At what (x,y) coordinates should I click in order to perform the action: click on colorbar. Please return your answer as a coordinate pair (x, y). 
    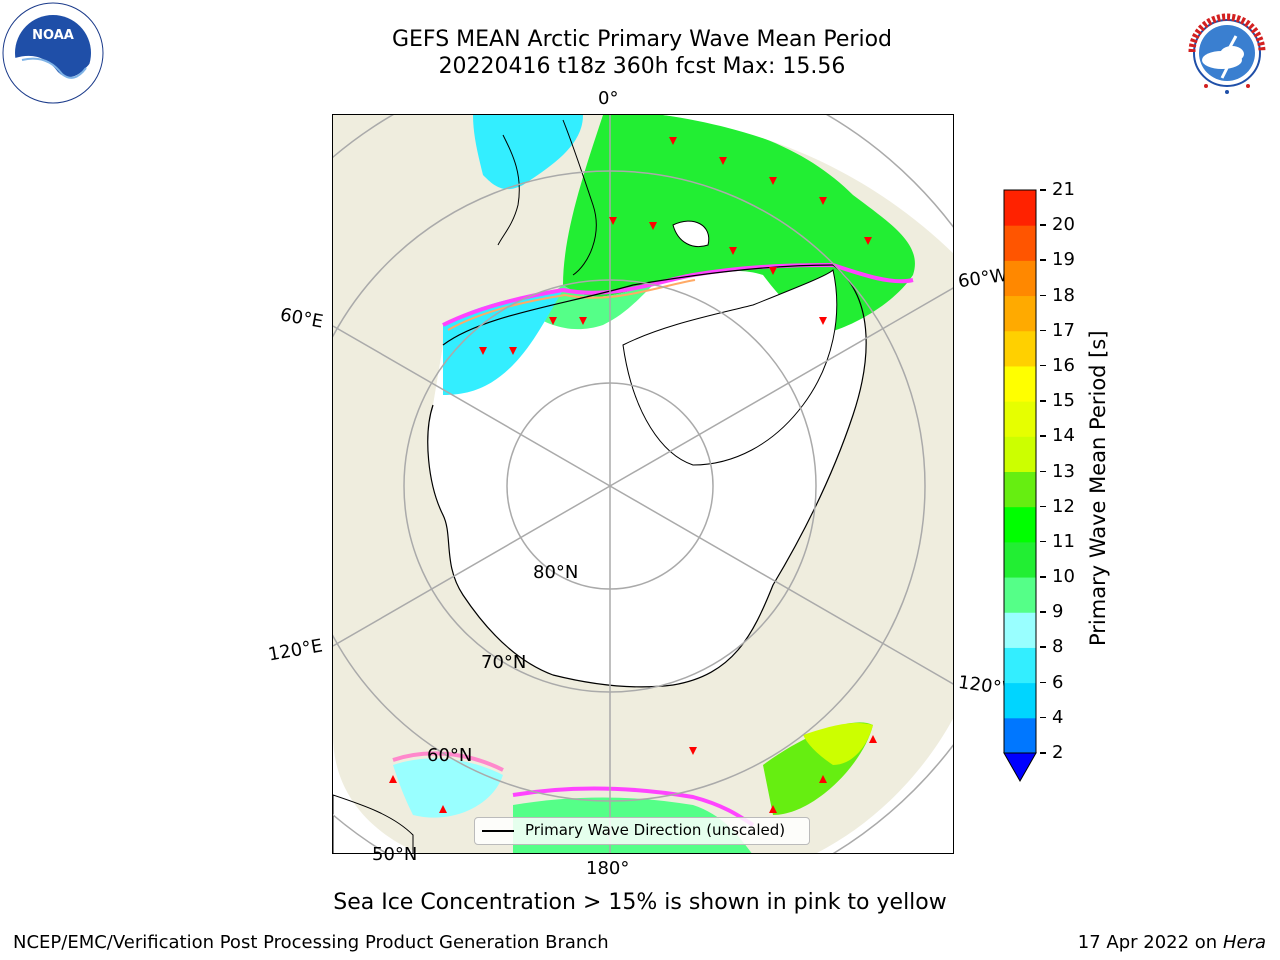
    Looking at the image, I should click on (1020, 488).